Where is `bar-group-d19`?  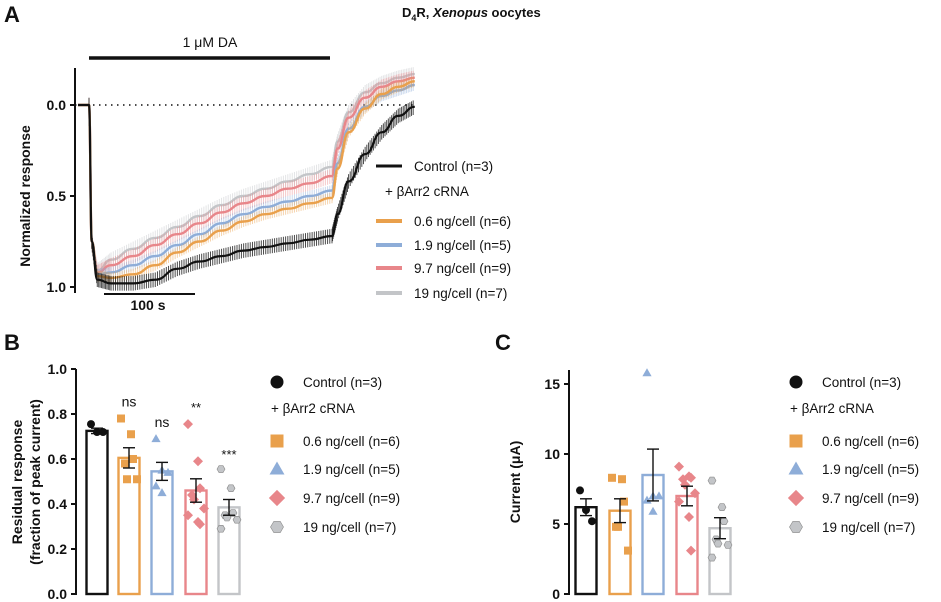
bar-group-d19 is located at coordinates (653, 482).